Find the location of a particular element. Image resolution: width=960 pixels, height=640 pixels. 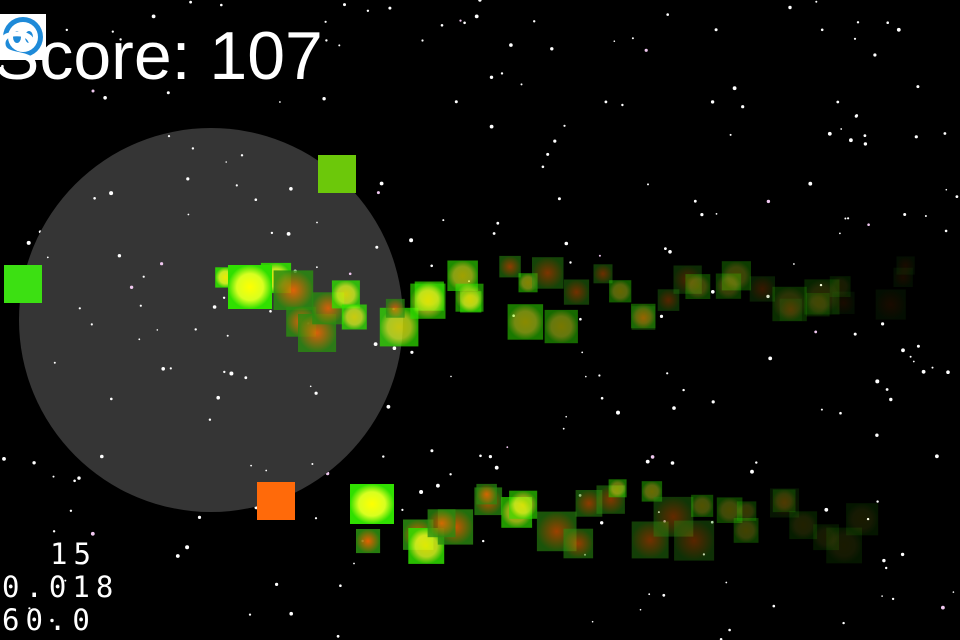

stat-line: 0.018 is located at coordinates (61, 587).